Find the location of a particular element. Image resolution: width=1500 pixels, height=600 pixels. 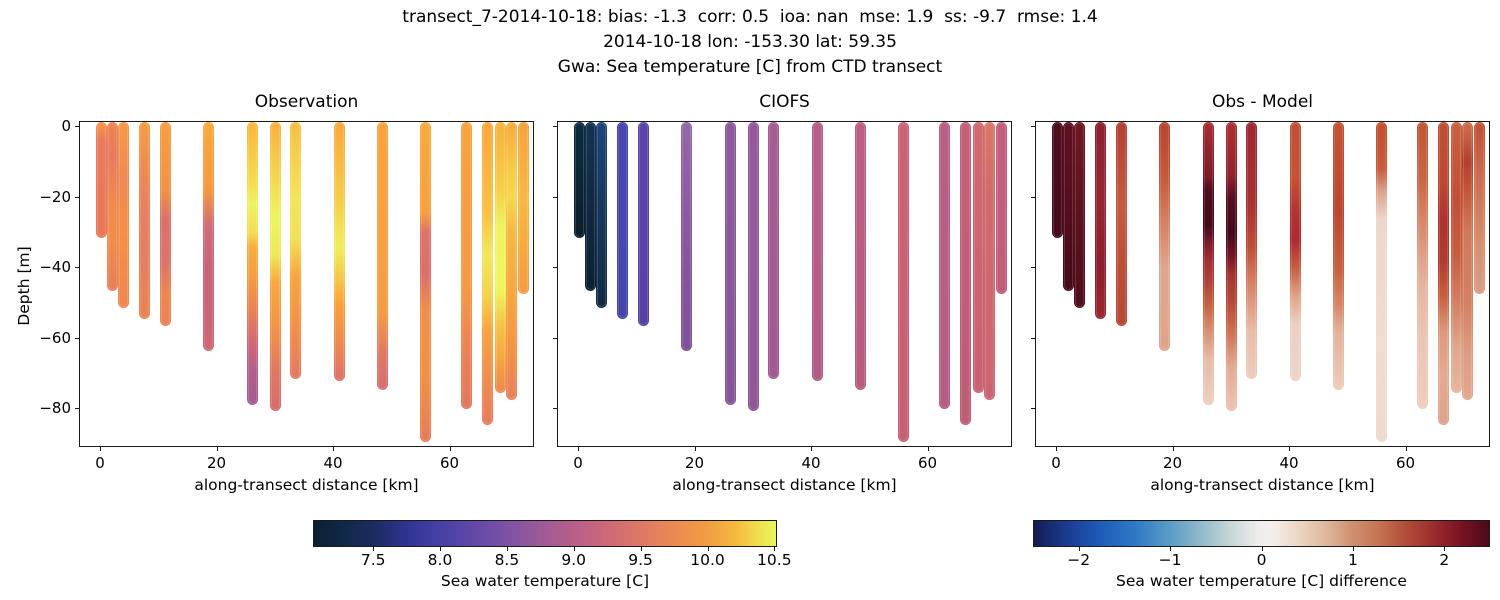

y-tick-label: −20 is located at coordinates (55, 196).